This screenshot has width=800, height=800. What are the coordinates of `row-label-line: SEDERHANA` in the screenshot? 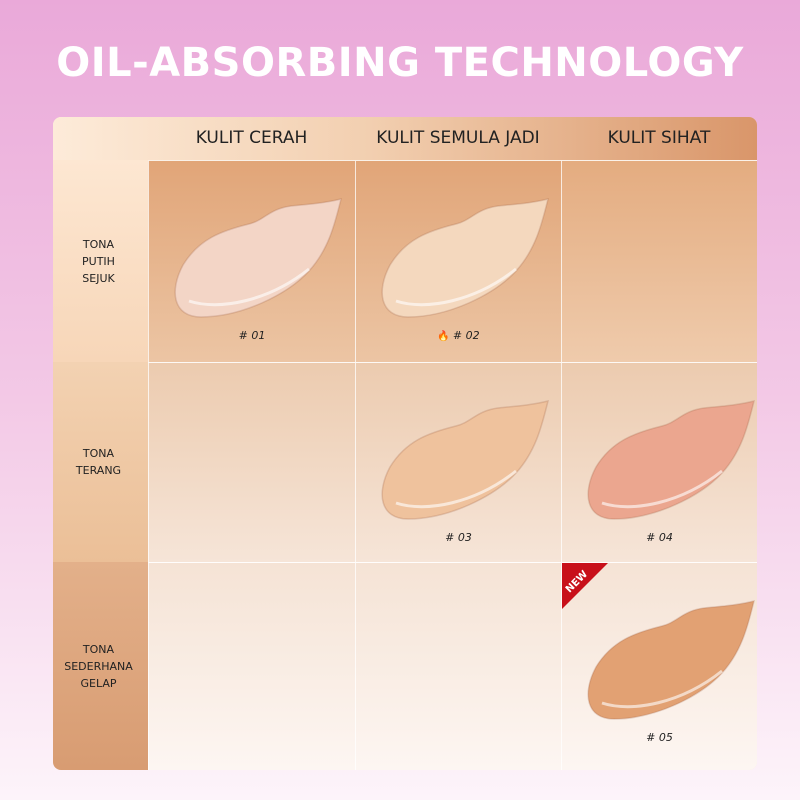 It's located at (98, 666).